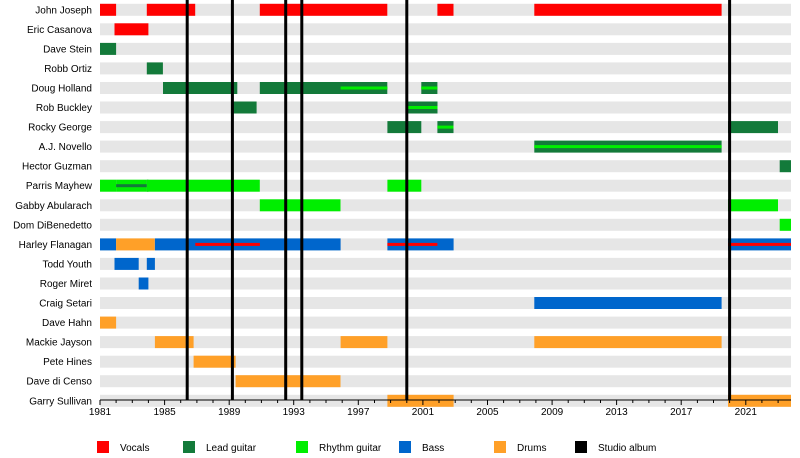  Describe the element at coordinates (68, 69) in the screenshot. I see `member-label: Robb Ortiz` at that location.